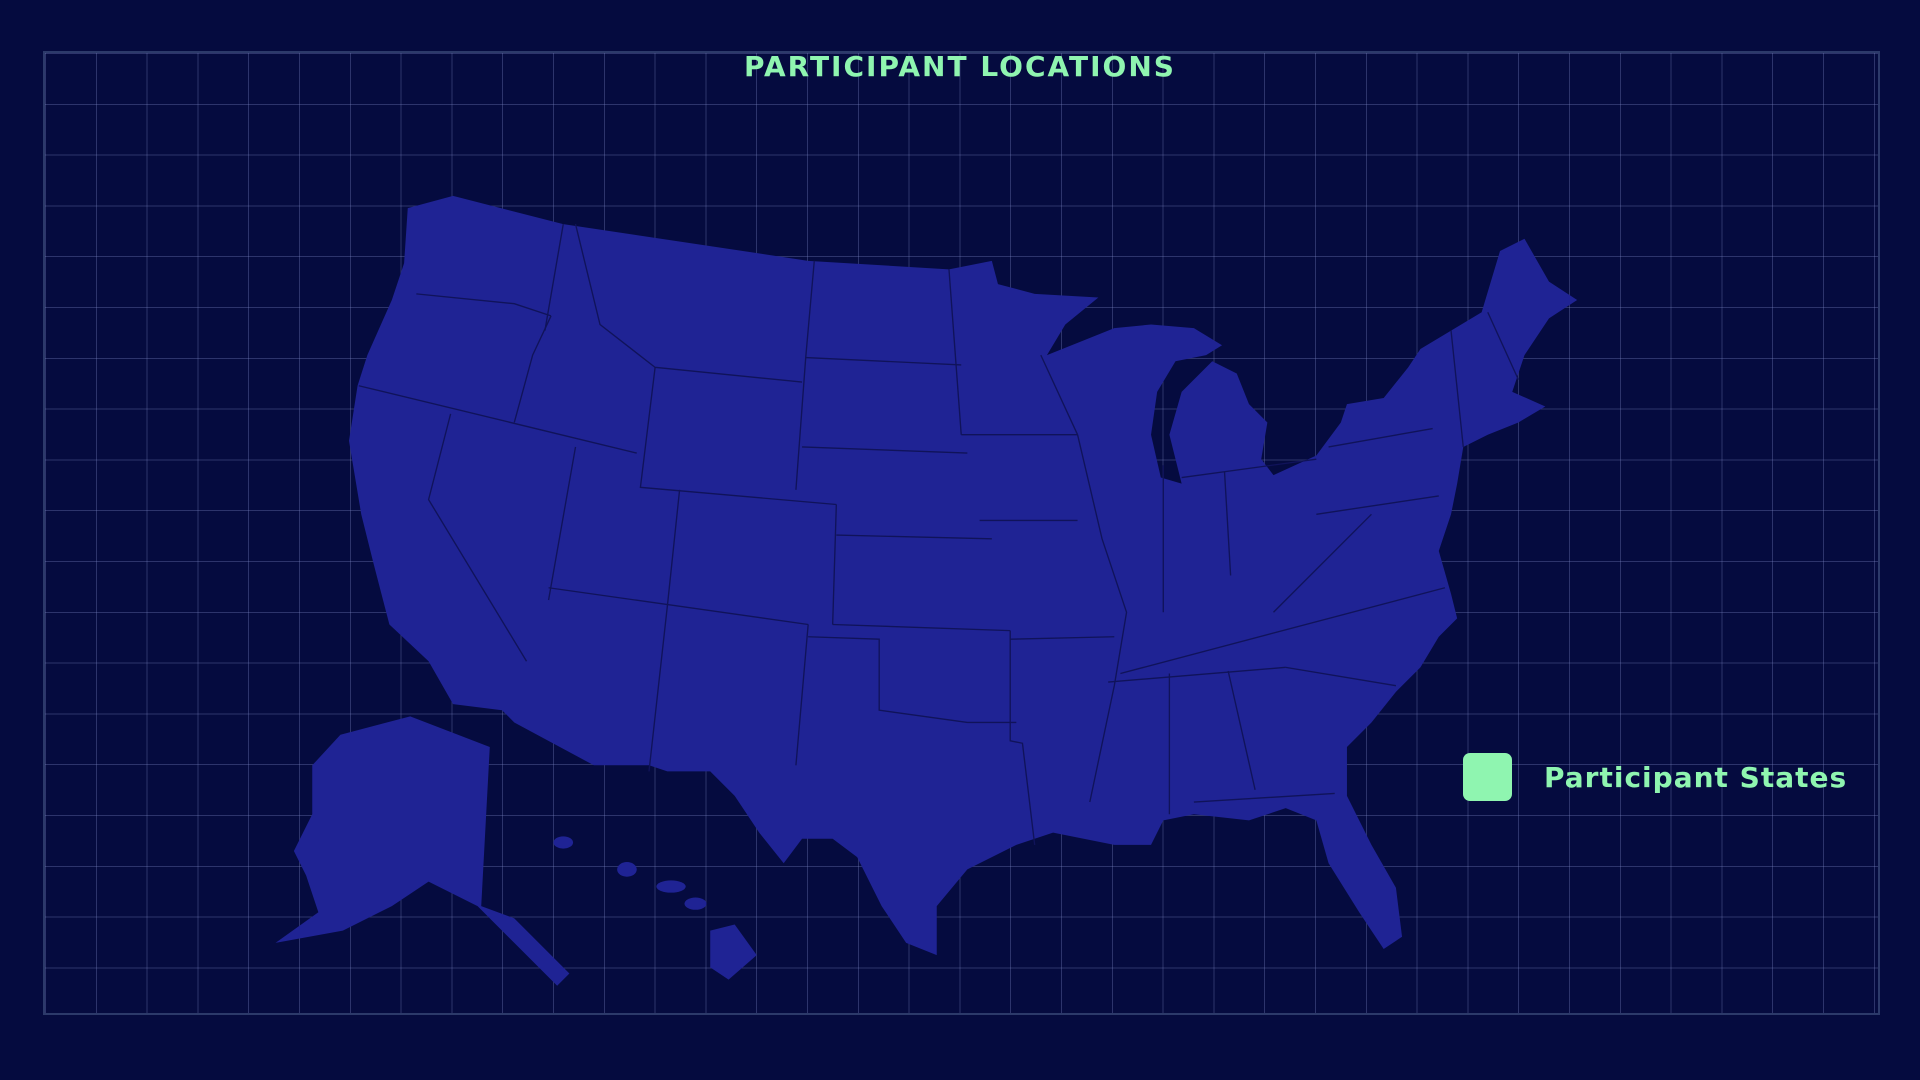  What do you see at coordinates (655, 908) in the screenshot?
I see `hawaii-shape` at bounding box center [655, 908].